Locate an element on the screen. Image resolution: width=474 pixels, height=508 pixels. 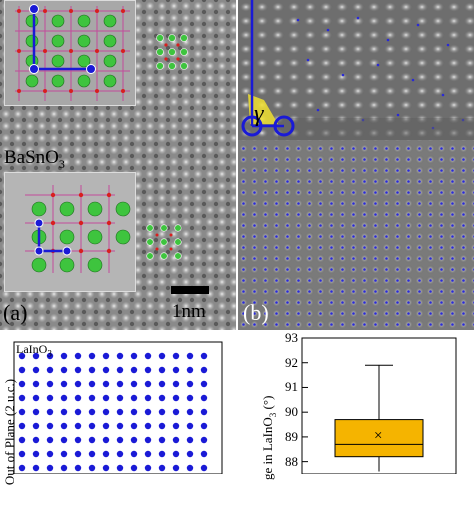
crystal-model-top is located at coordinates (70, 53).